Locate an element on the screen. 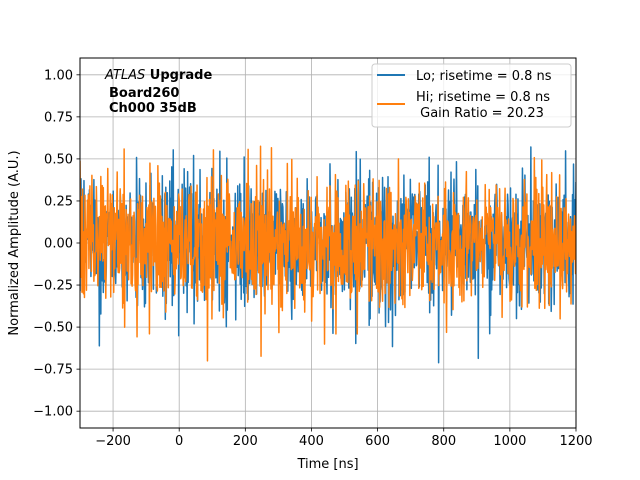 Image resolution: width=640 pixels, height=480 pixels. y-ticks: −1.00 −0.75 −0.50 −0.25 0.00 0.25 0.50 0.75 1.00 is located at coordinates (56, 244).